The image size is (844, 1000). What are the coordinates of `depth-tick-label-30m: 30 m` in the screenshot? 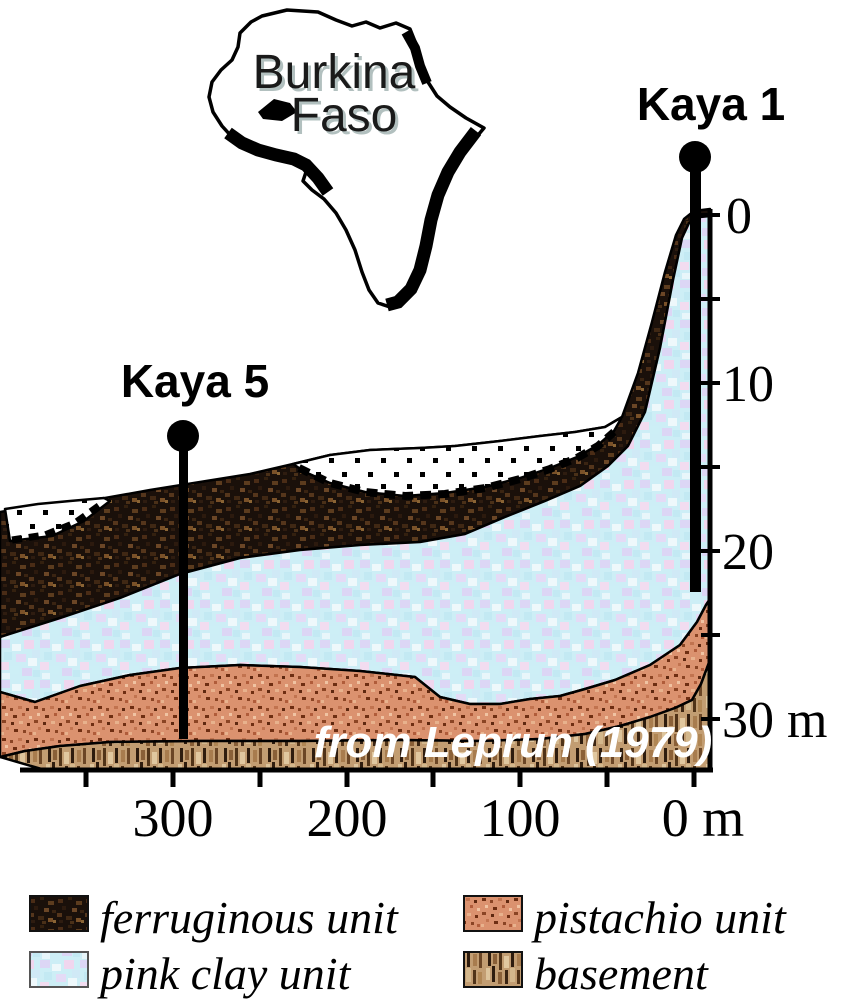 It's located at (774, 720).